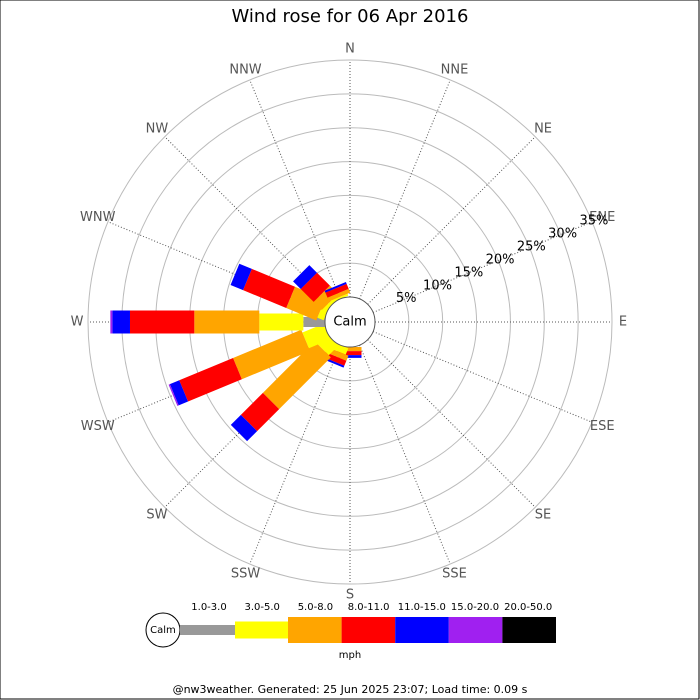 This screenshot has width=700, height=700. I want to click on legend-label: 1.0-3.0, so click(208, 607).